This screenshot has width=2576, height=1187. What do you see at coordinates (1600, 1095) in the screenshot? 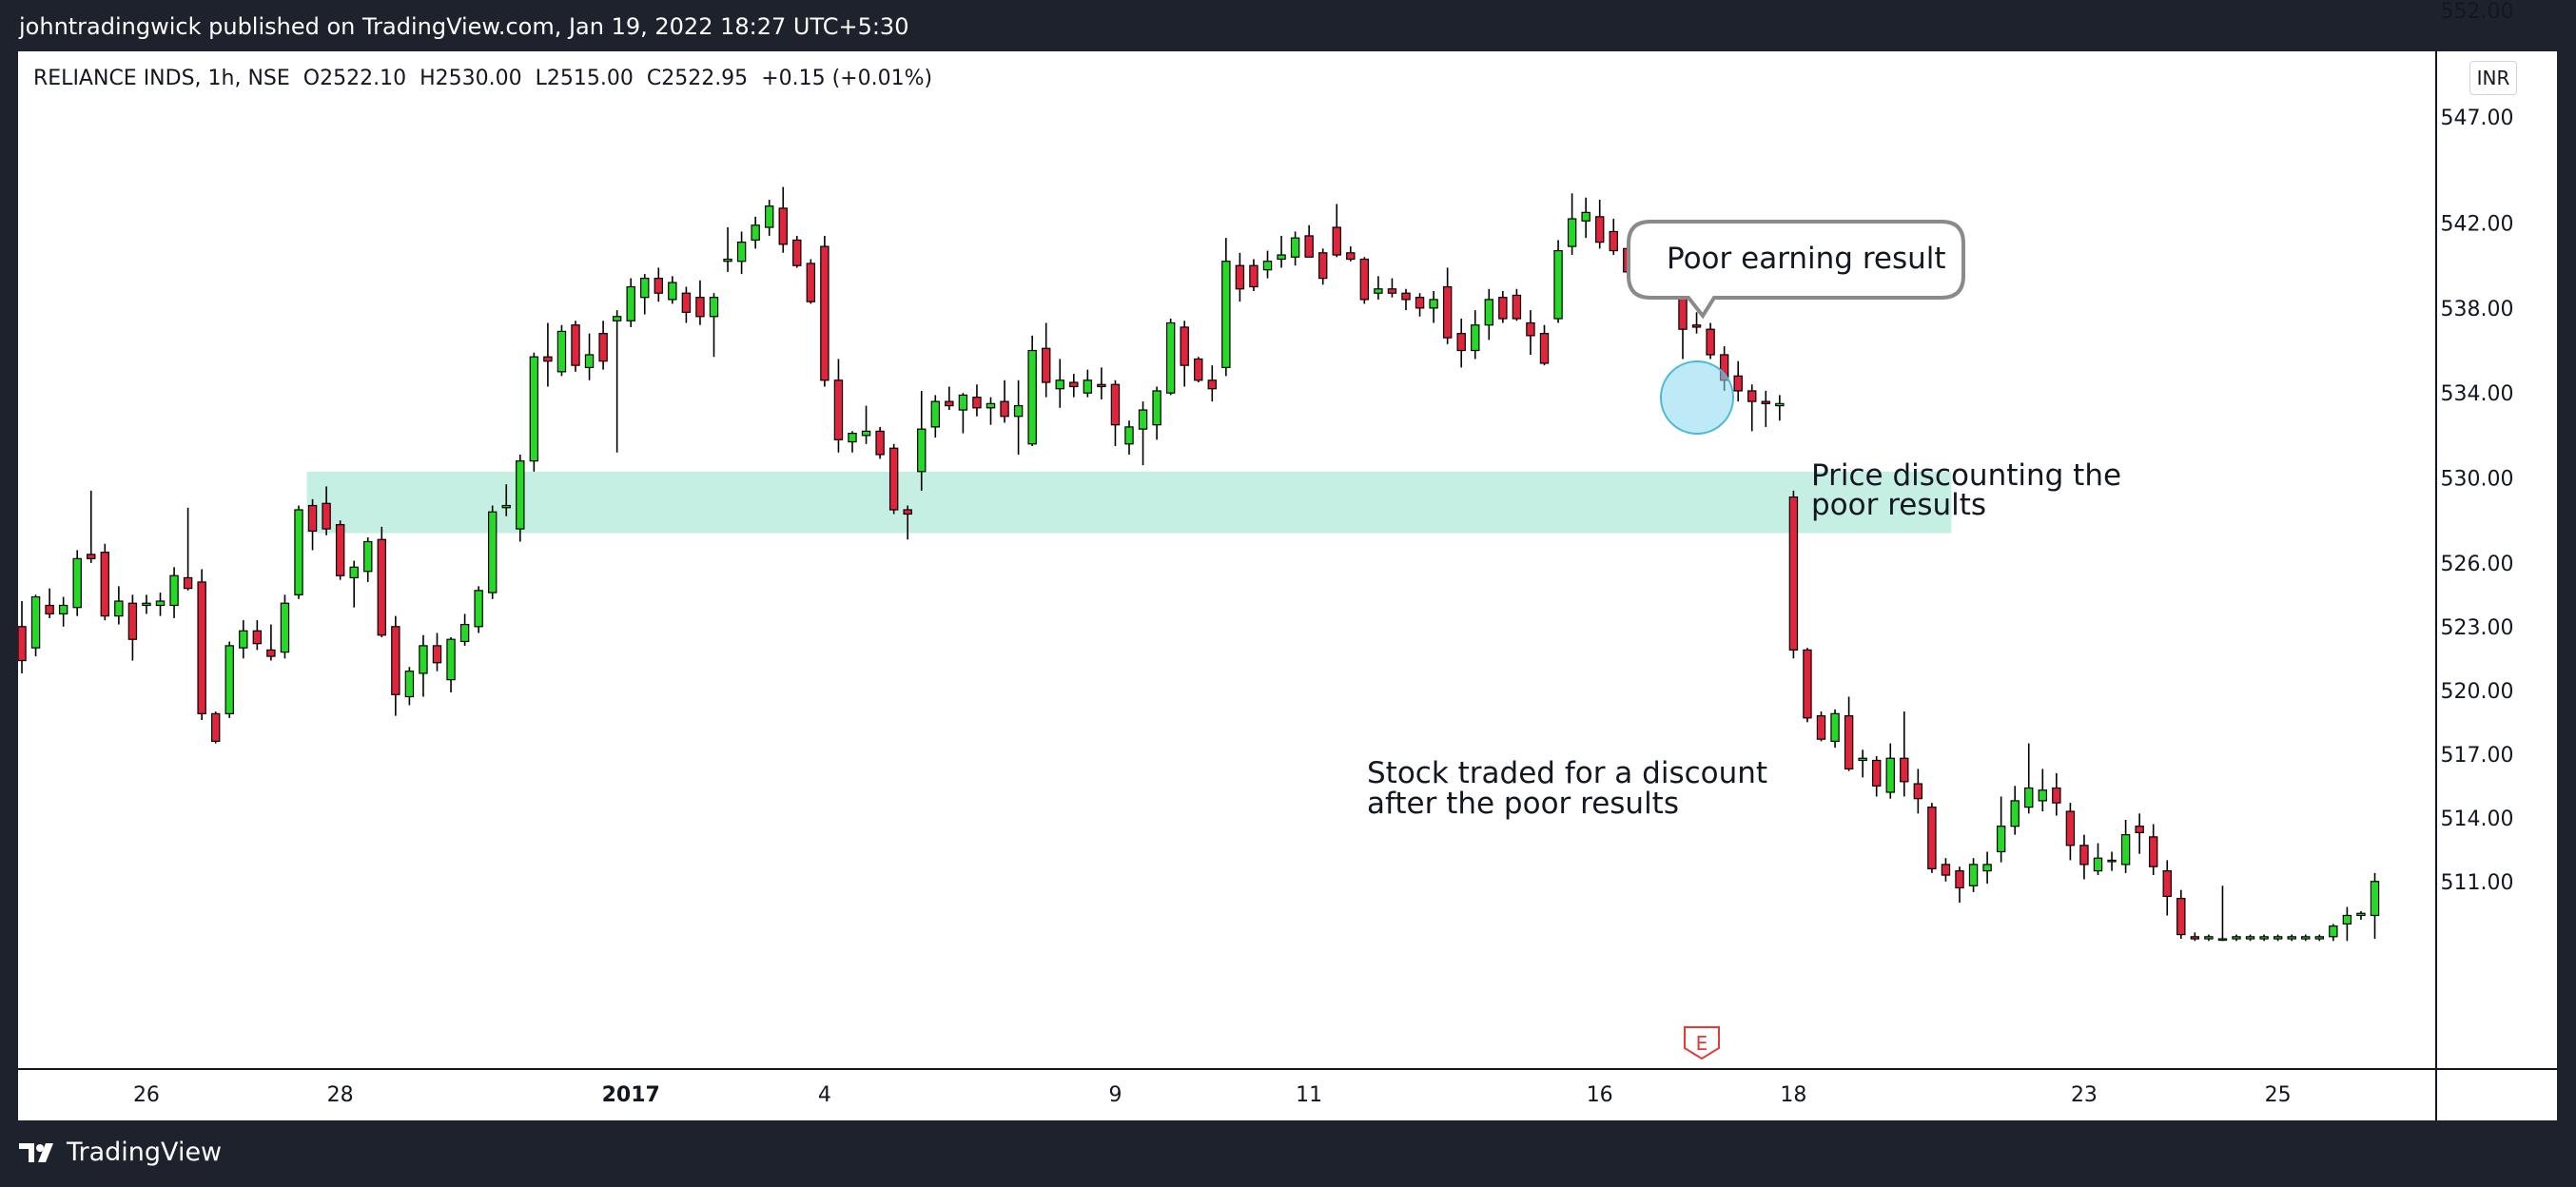
I see `time-tick-label: 16` at bounding box center [1600, 1095].